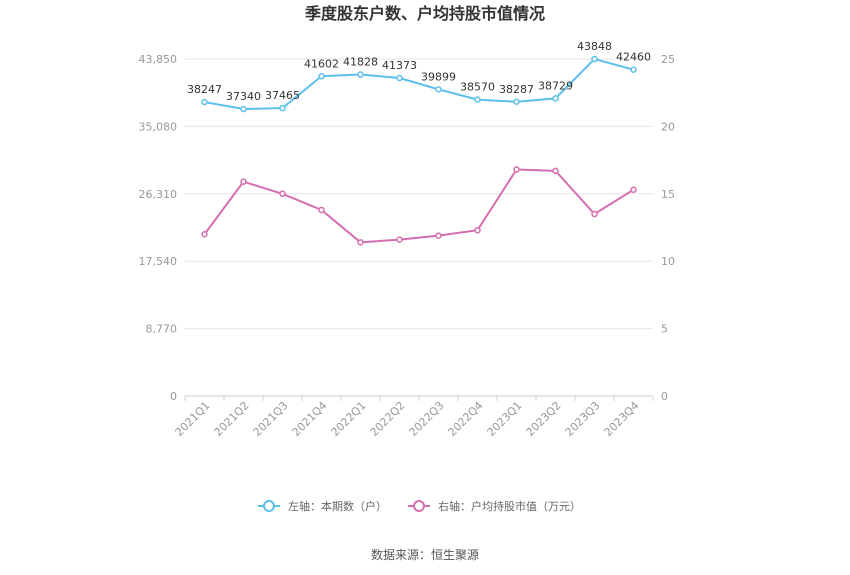  What do you see at coordinates (388, 419) in the screenshot?
I see `x-tick-label: 2022Q2` at bounding box center [388, 419].